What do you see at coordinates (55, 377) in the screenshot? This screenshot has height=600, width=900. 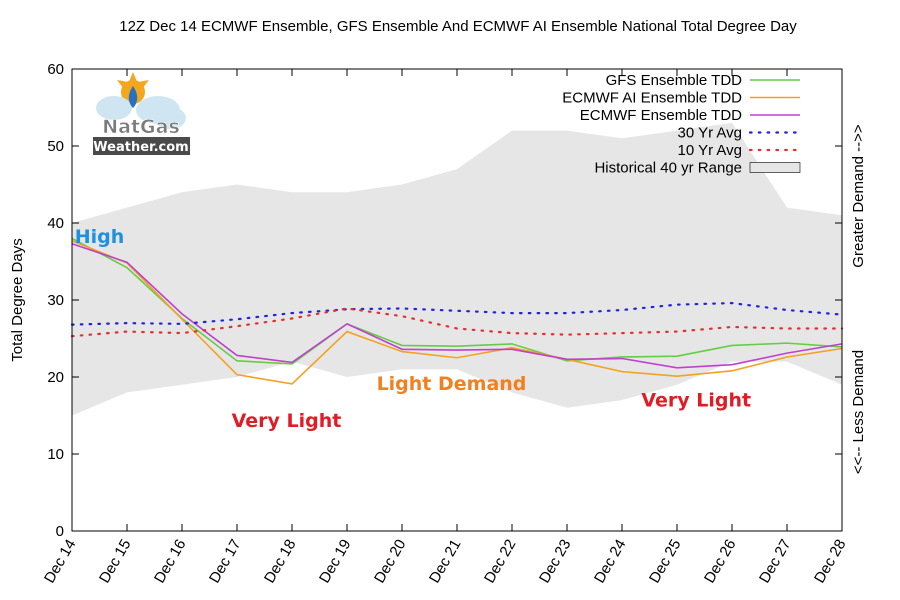 I see `y-tick-label: 20` at bounding box center [55, 377].